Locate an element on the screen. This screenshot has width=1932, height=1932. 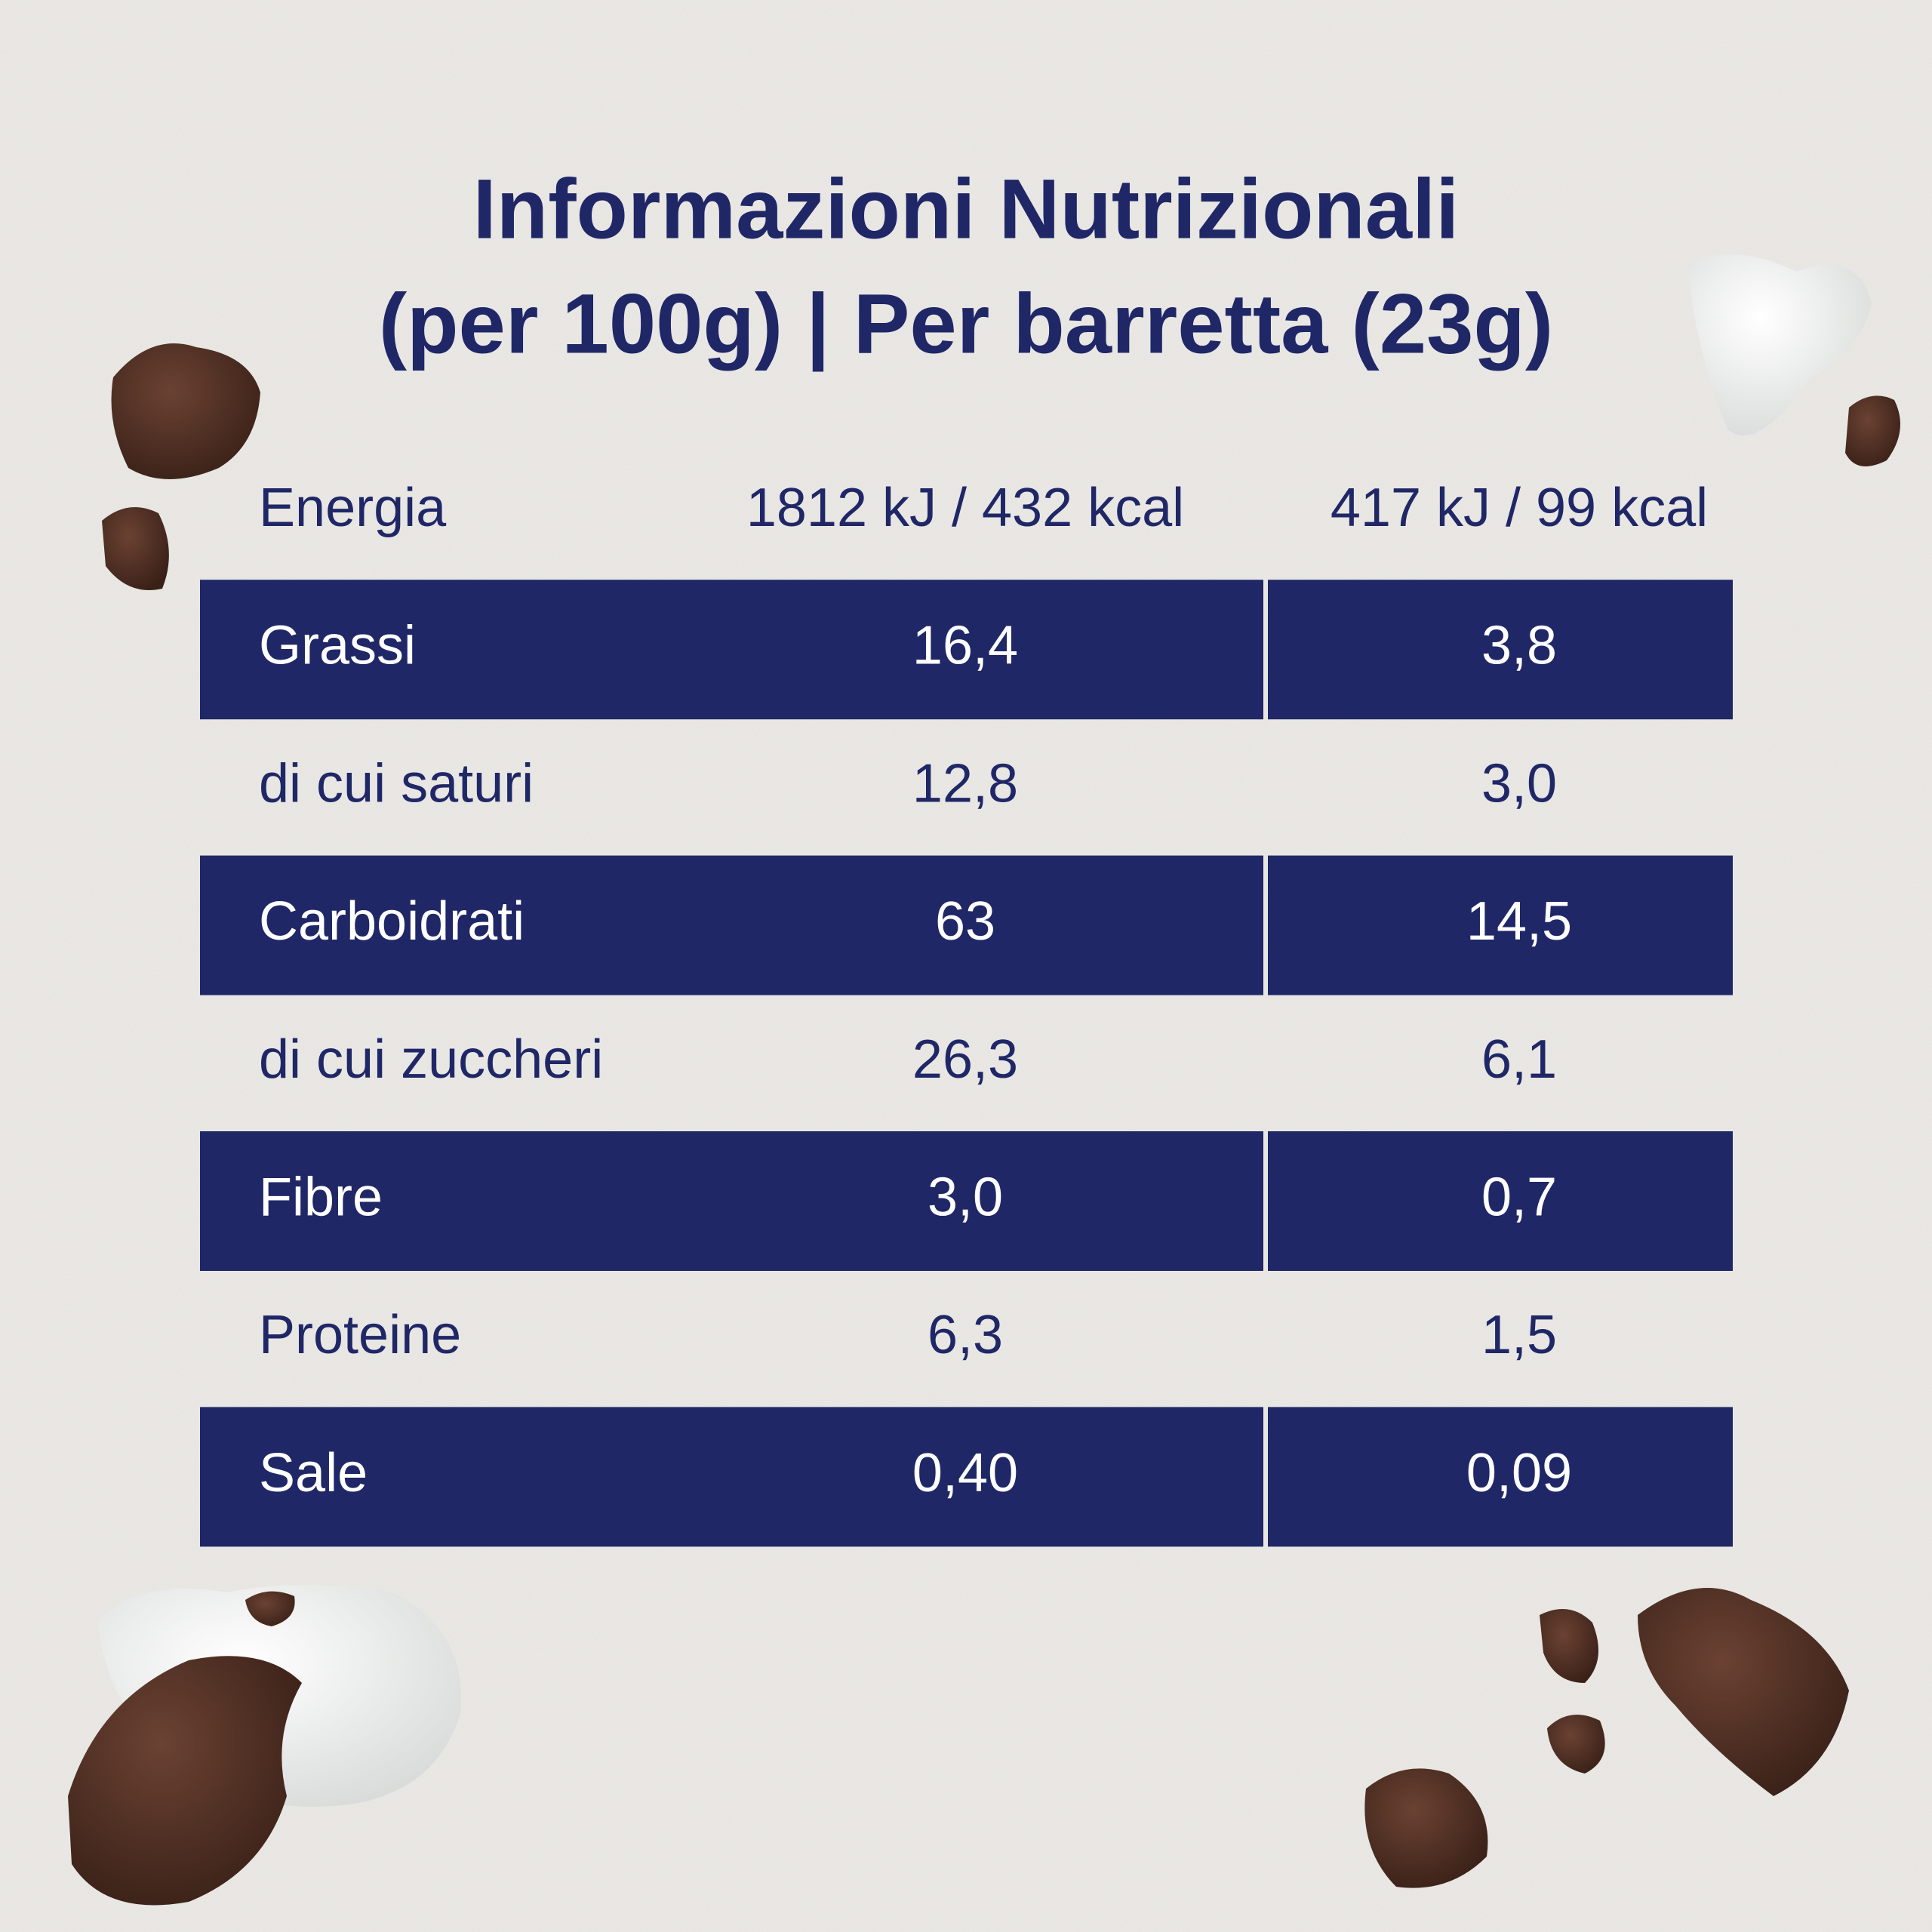
row-value: 0,7 is located at coordinates (1519, 1198).